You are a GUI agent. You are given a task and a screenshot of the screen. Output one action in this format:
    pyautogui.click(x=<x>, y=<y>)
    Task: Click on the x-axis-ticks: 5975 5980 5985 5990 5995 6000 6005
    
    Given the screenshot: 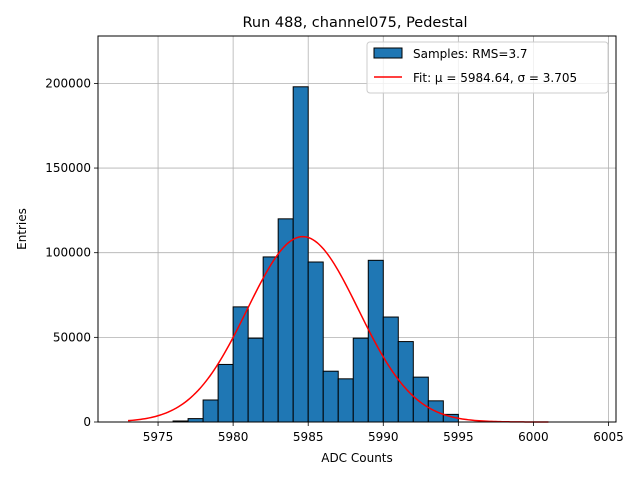 What is the action you would take?
    pyautogui.click(x=383, y=433)
    